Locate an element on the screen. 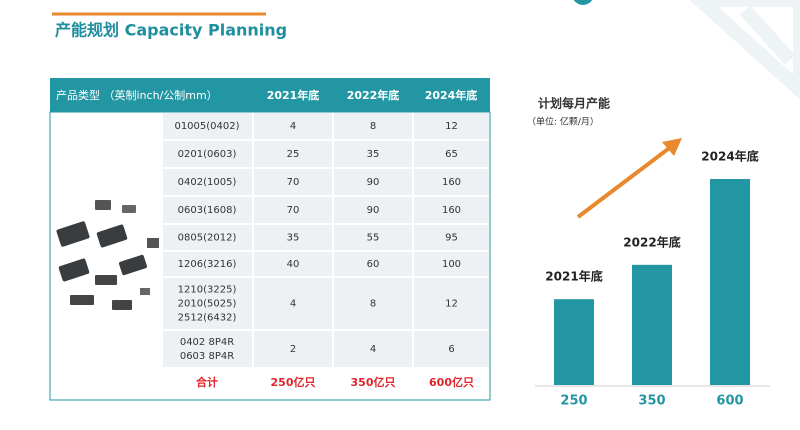 The width and height of the screenshot is (800, 430). product-type: 0201(0603) is located at coordinates (207, 154).